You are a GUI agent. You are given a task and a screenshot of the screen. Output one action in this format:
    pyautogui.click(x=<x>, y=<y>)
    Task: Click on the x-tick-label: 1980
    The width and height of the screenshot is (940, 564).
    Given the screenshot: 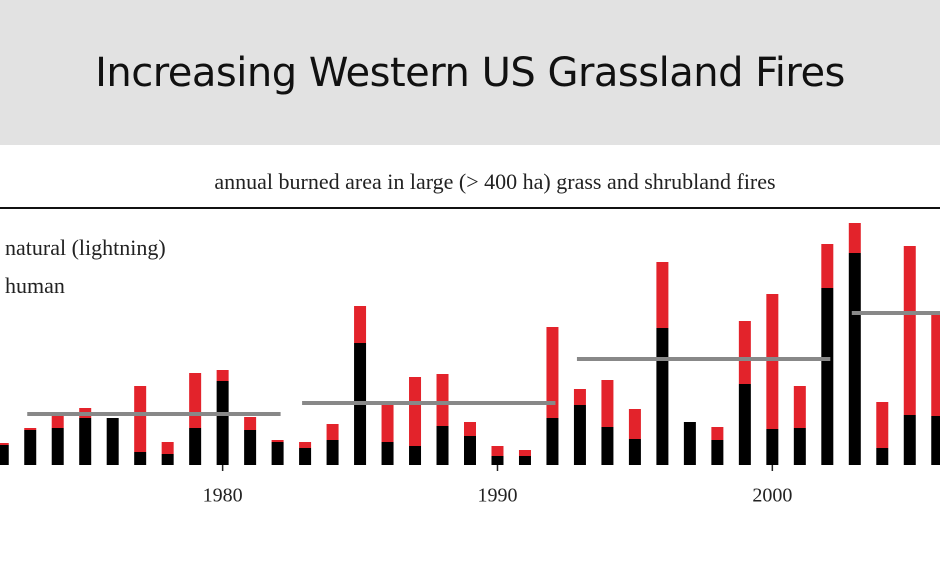 What is the action you would take?
    pyautogui.click(x=223, y=496)
    